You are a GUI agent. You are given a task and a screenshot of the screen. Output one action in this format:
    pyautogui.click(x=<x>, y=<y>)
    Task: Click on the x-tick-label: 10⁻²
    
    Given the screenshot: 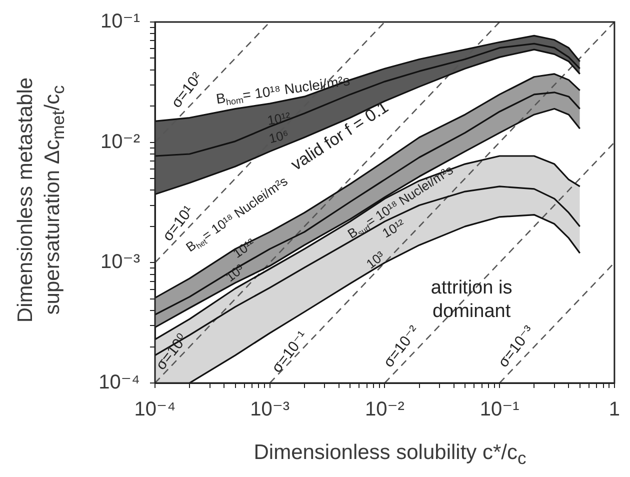 What is the action you would take?
    pyautogui.click(x=384, y=409)
    